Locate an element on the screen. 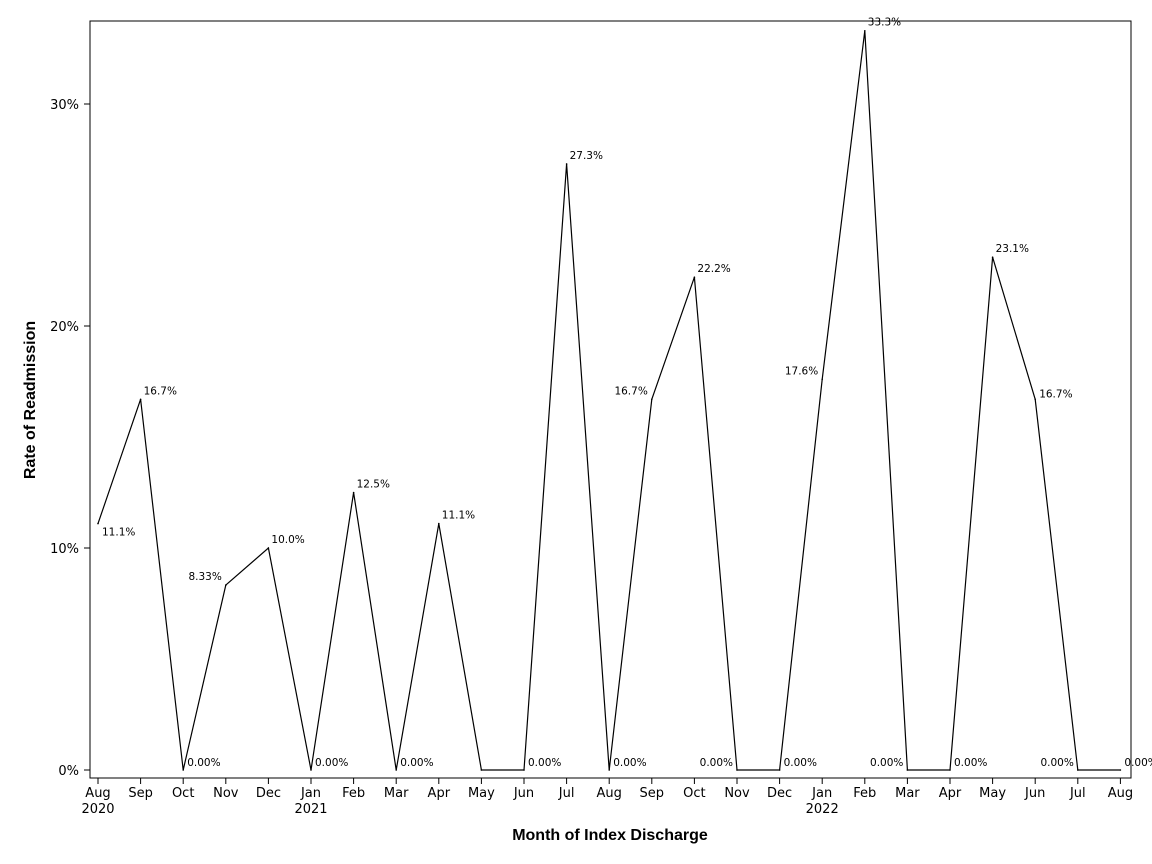  y-axis: 0% 10% 20% 30% is located at coordinates (70, 438).